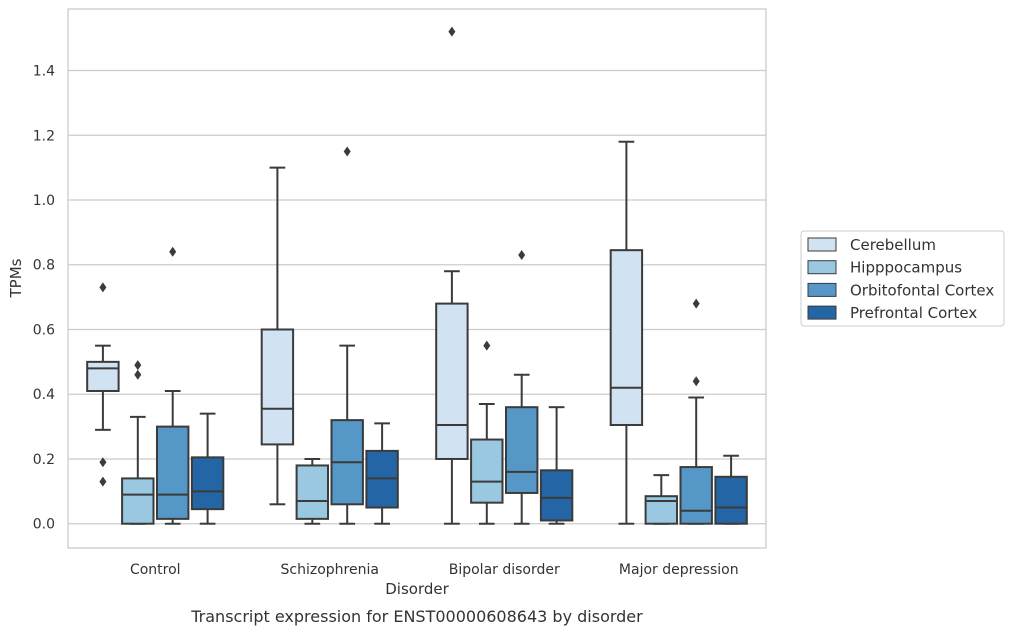 Image resolution: width=1014 pixels, height=634 pixels. I want to click on legend-label: Cerebellum, so click(893, 245).